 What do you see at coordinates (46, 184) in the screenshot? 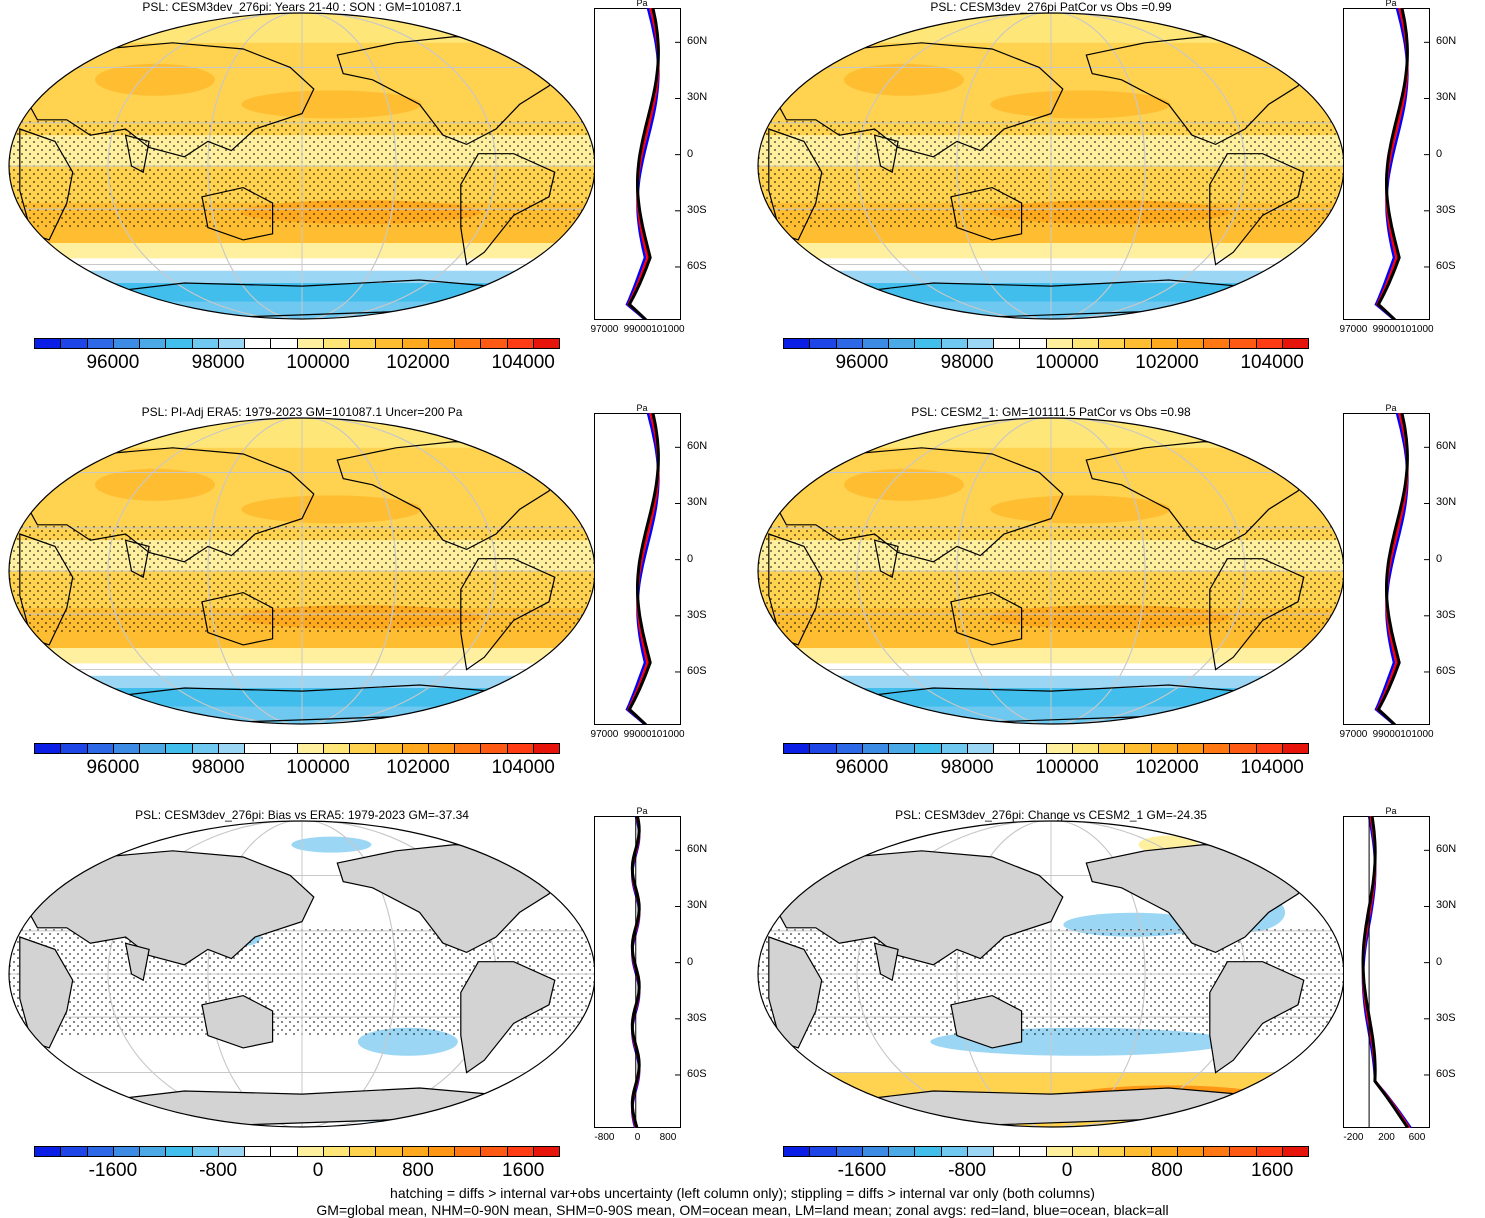
I see `continent-africa` at bounding box center [46, 184].